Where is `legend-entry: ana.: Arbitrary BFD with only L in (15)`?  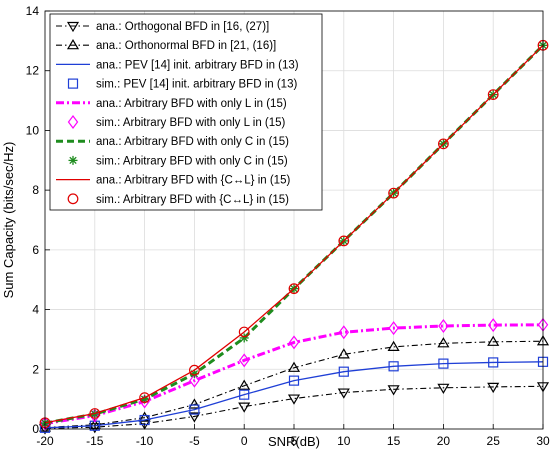
legend-entry: ana.: Arbitrary BFD with only L in (15) is located at coordinates (171, 104).